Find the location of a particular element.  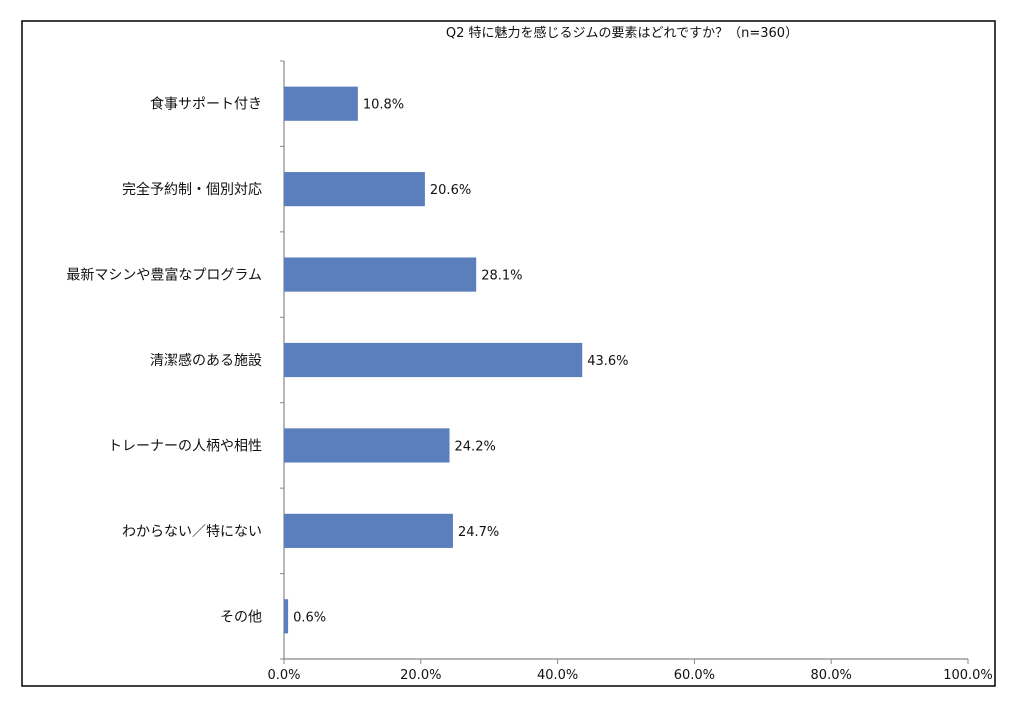

category-label: 完全予約制・個別対応 is located at coordinates (192, 189).